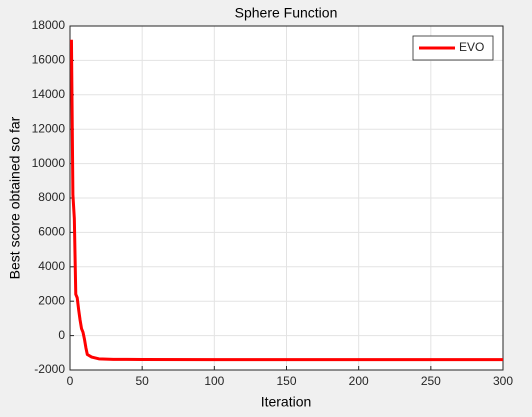 The height and width of the screenshot is (417, 532). Describe the element at coordinates (49, 60) in the screenshot. I see `y-tick-label: 16000` at that location.